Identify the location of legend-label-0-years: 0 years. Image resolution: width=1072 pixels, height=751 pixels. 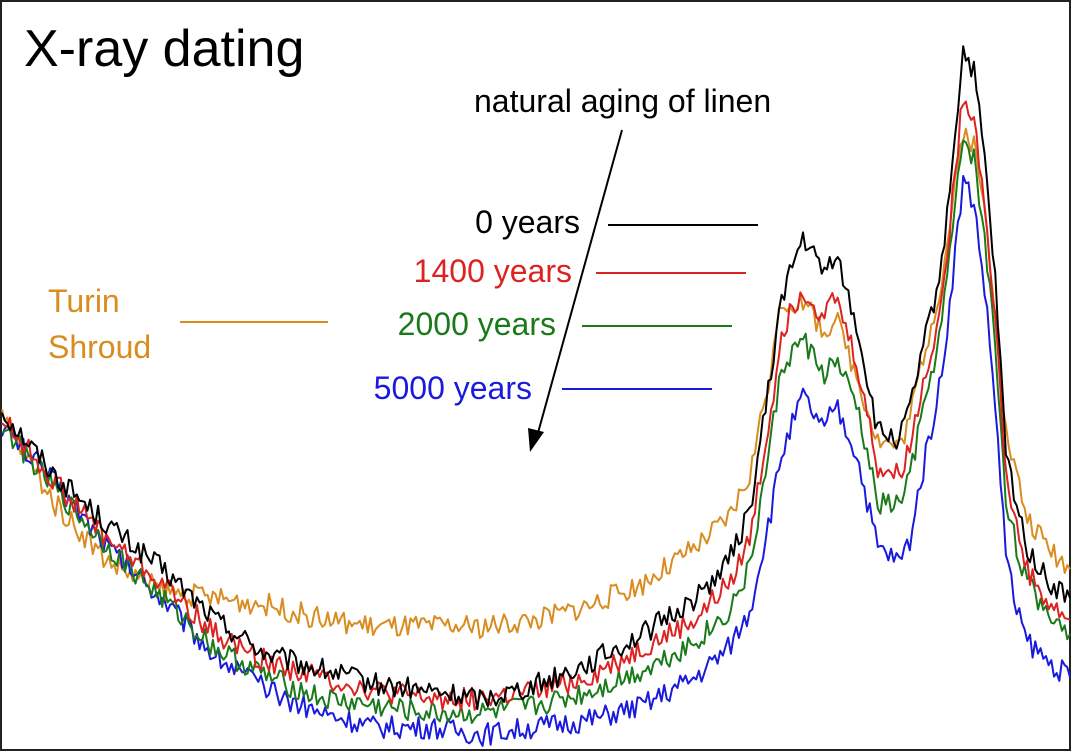
(527, 222).